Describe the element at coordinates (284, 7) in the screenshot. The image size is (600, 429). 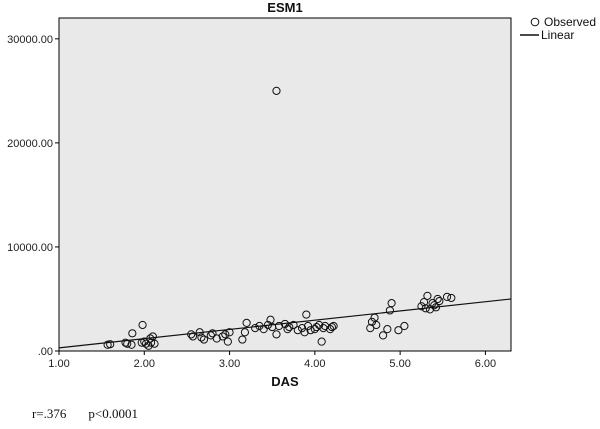
I see `chart-title: ESM1` at that location.